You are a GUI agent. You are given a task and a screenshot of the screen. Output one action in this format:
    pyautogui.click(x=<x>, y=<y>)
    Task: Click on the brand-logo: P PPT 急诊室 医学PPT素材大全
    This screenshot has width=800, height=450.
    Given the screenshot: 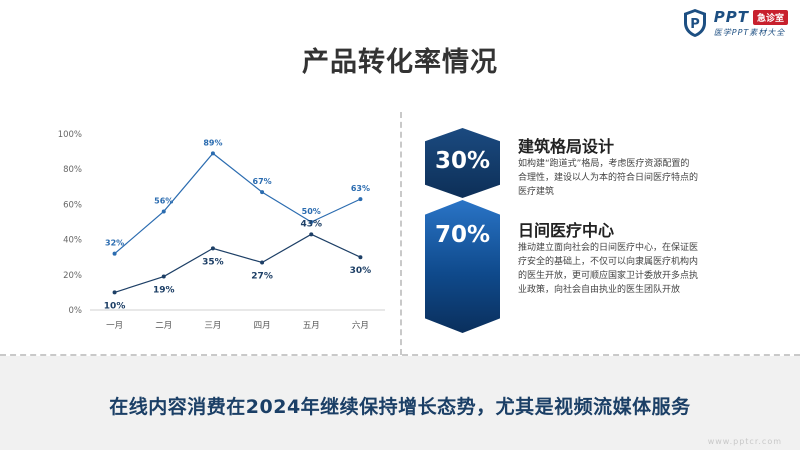 What is the action you would take?
    pyautogui.click(x=735, y=23)
    